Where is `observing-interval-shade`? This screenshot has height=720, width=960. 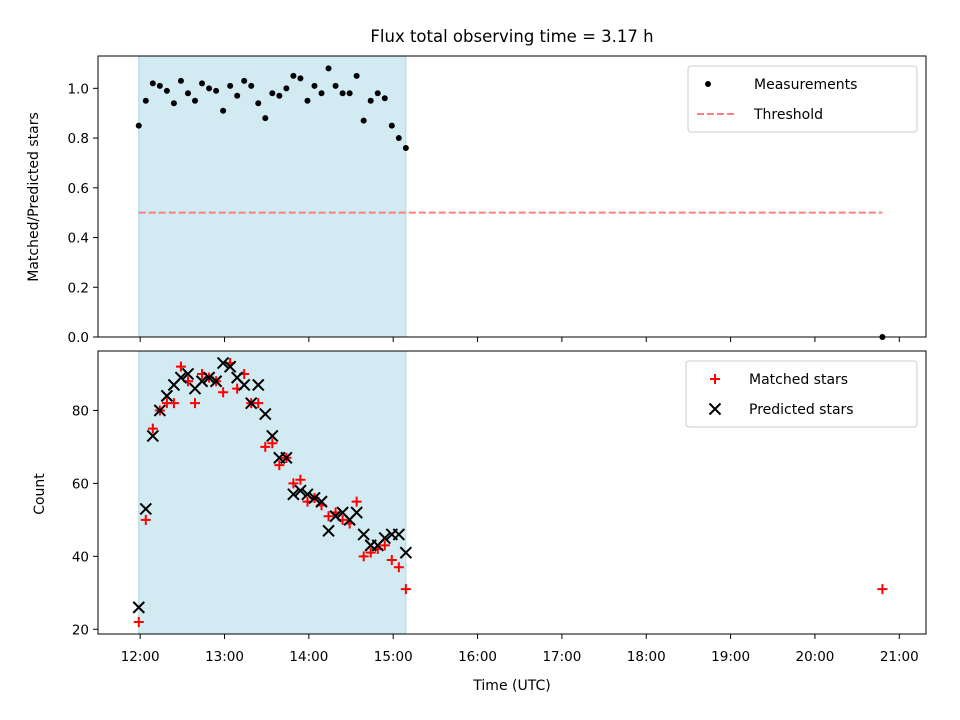 observing-interval-shade is located at coordinates (272, 196).